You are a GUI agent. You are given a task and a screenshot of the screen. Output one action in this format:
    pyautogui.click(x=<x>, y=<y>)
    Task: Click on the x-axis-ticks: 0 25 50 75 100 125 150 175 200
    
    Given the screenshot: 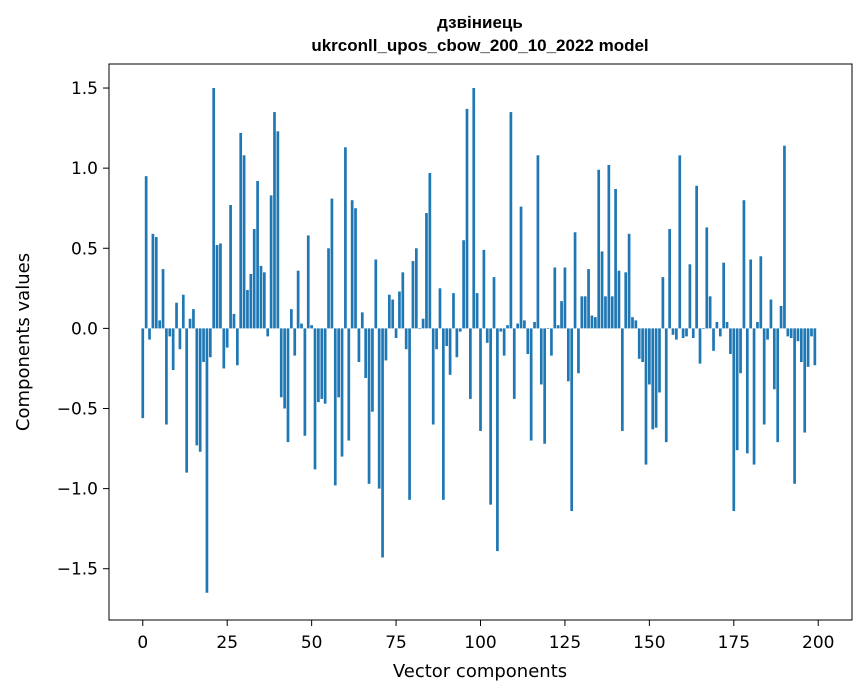 What is the action you would take?
    pyautogui.click(x=485, y=636)
    